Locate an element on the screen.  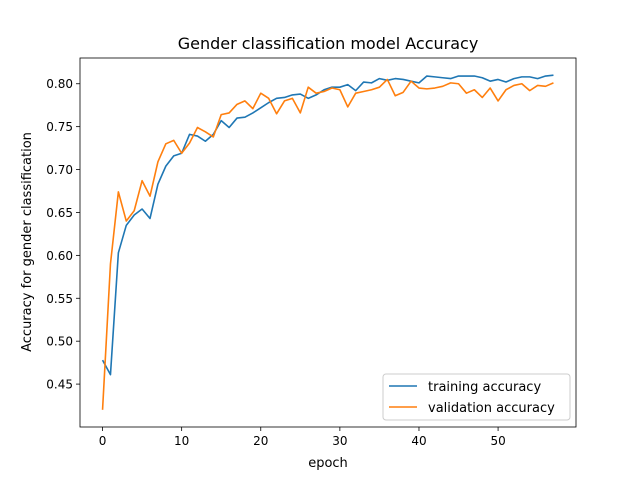
y-tick-label: 0.55 is located at coordinates (59, 299).